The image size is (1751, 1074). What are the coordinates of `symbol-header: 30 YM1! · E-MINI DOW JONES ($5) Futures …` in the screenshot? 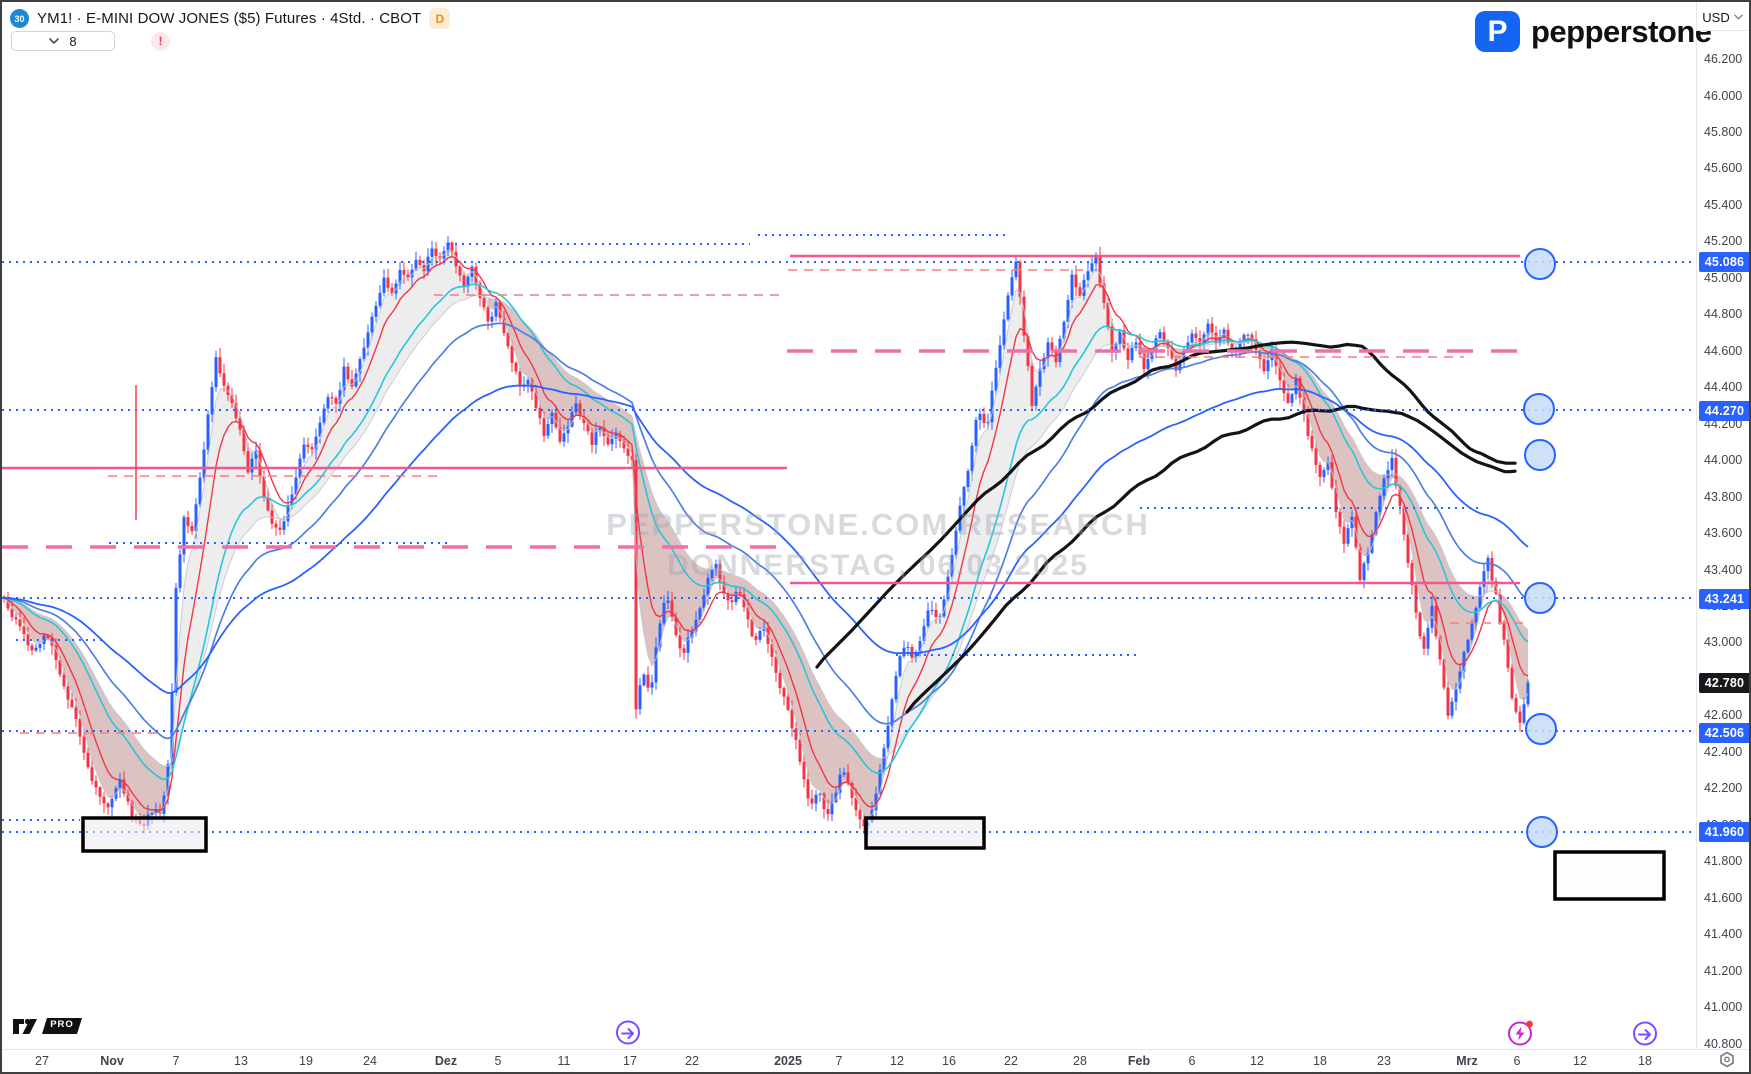 It's located at (230, 18).